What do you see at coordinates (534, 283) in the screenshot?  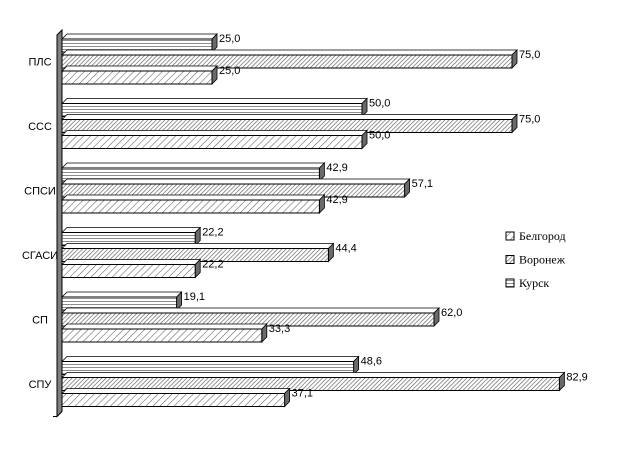 I see `legend-label: Курск` at bounding box center [534, 283].